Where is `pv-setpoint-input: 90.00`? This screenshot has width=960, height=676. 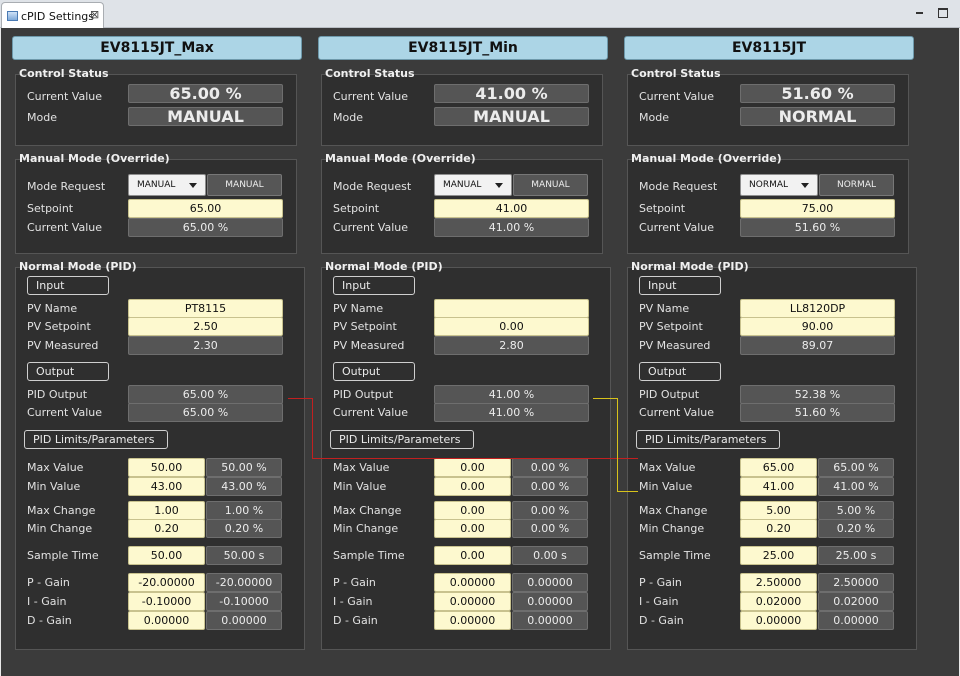
pv-setpoint-input: 90.00 is located at coordinates (817, 326).